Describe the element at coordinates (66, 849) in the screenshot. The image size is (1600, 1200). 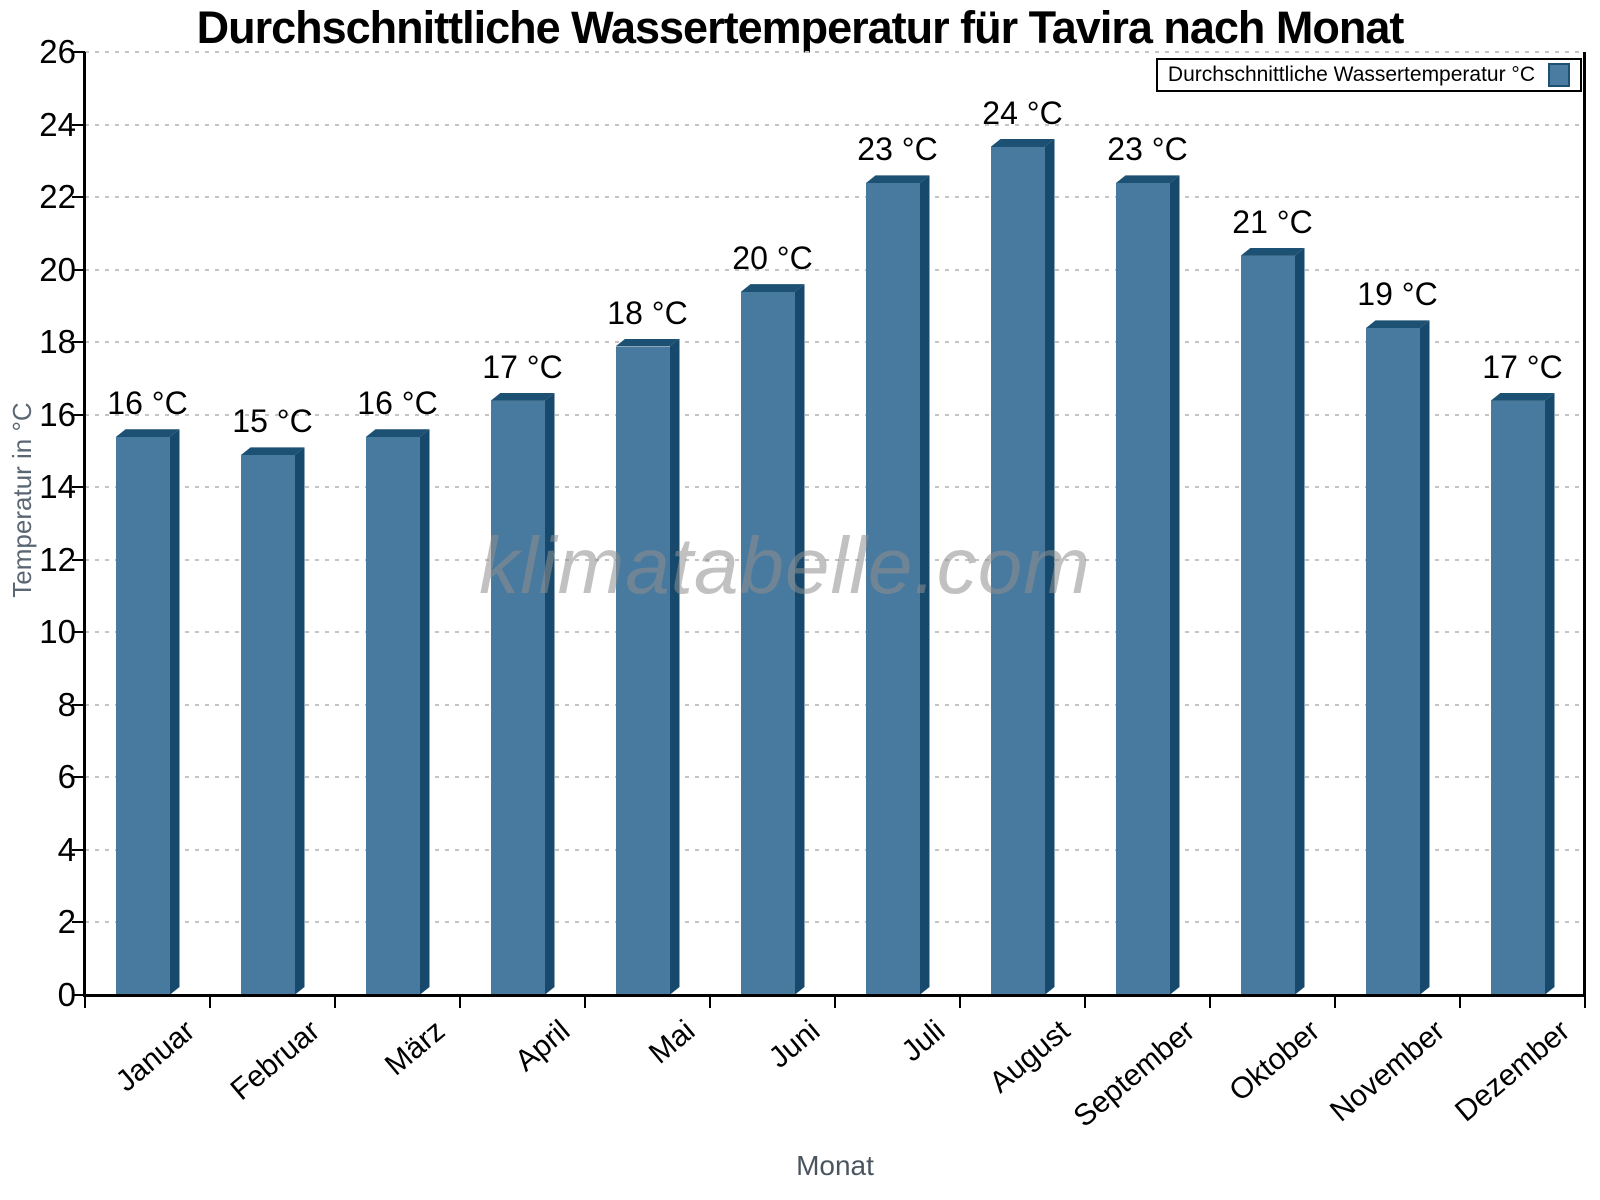
I see `y-tick-label: 4` at that location.